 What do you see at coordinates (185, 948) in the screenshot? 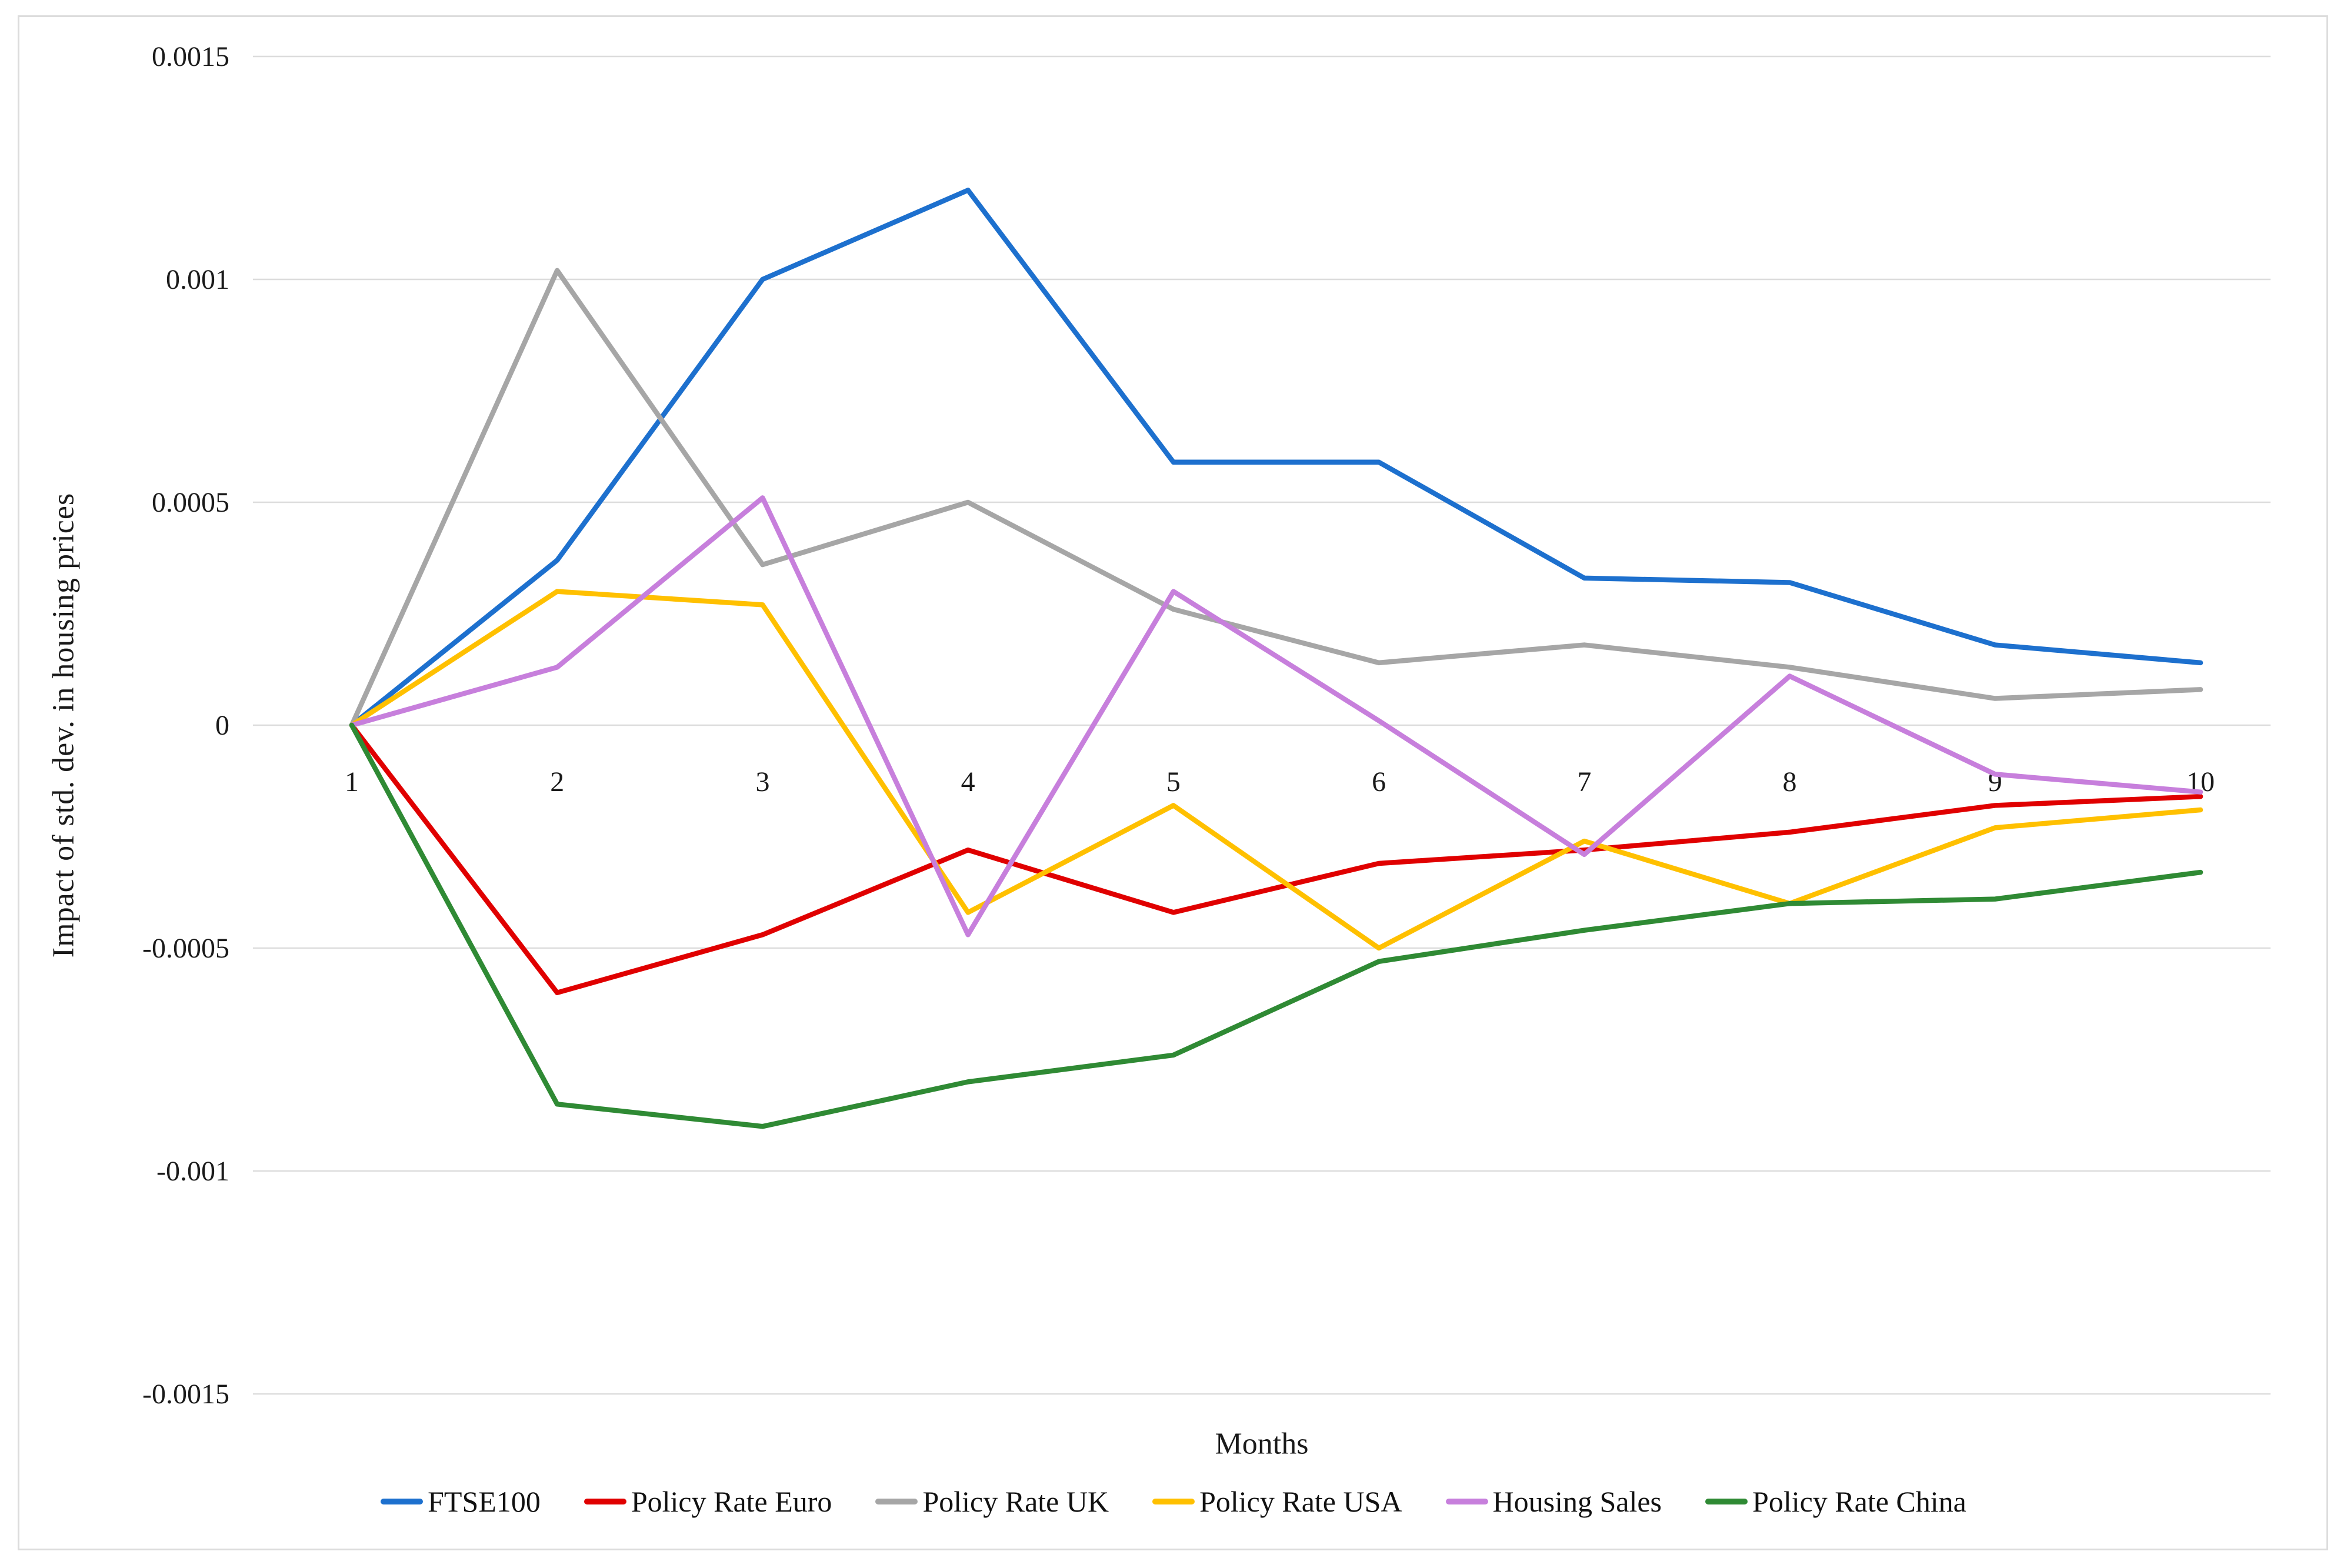
I see `y-tick-label: -0.0005` at bounding box center [185, 948].